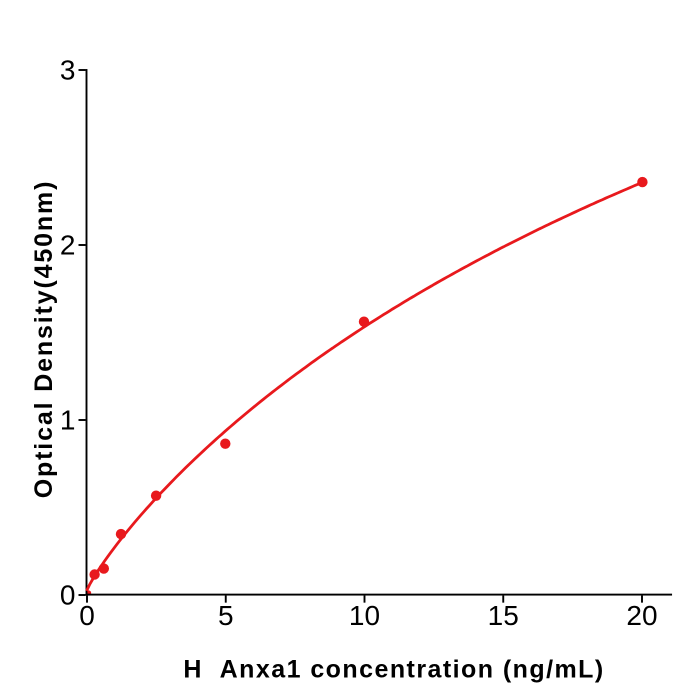 The image size is (700, 700). I want to click on svg-text: 15, so click(503, 615).